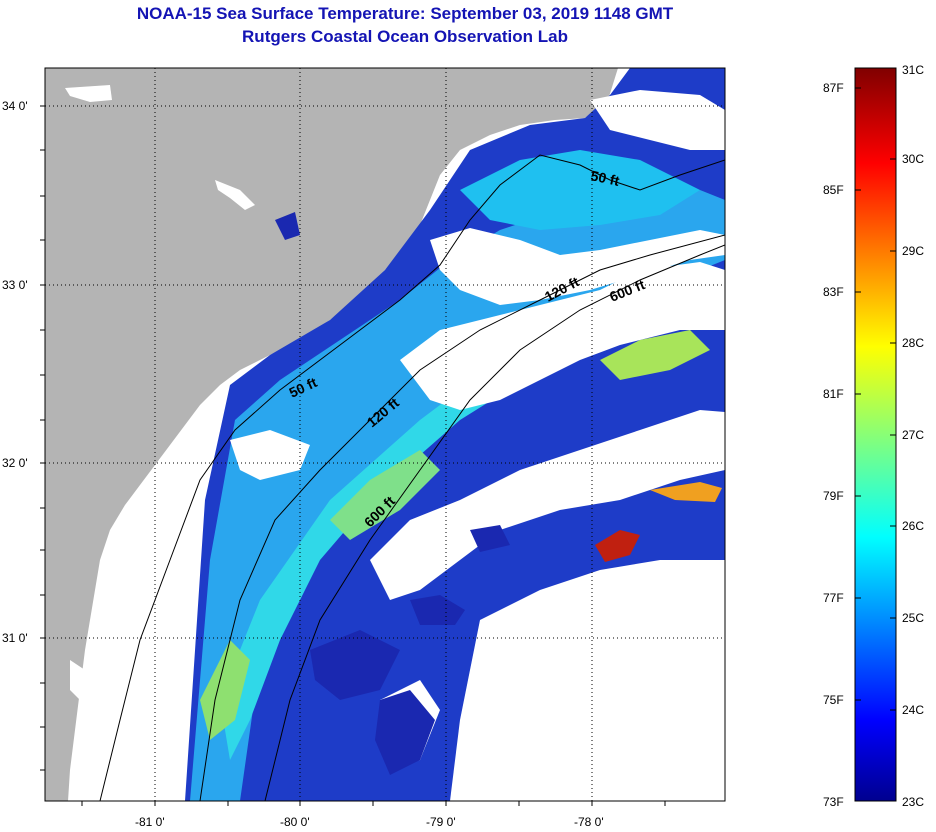  What do you see at coordinates (833, 190) in the screenshot?
I see `colorbar-f-label: 85F` at bounding box center [833, 190].